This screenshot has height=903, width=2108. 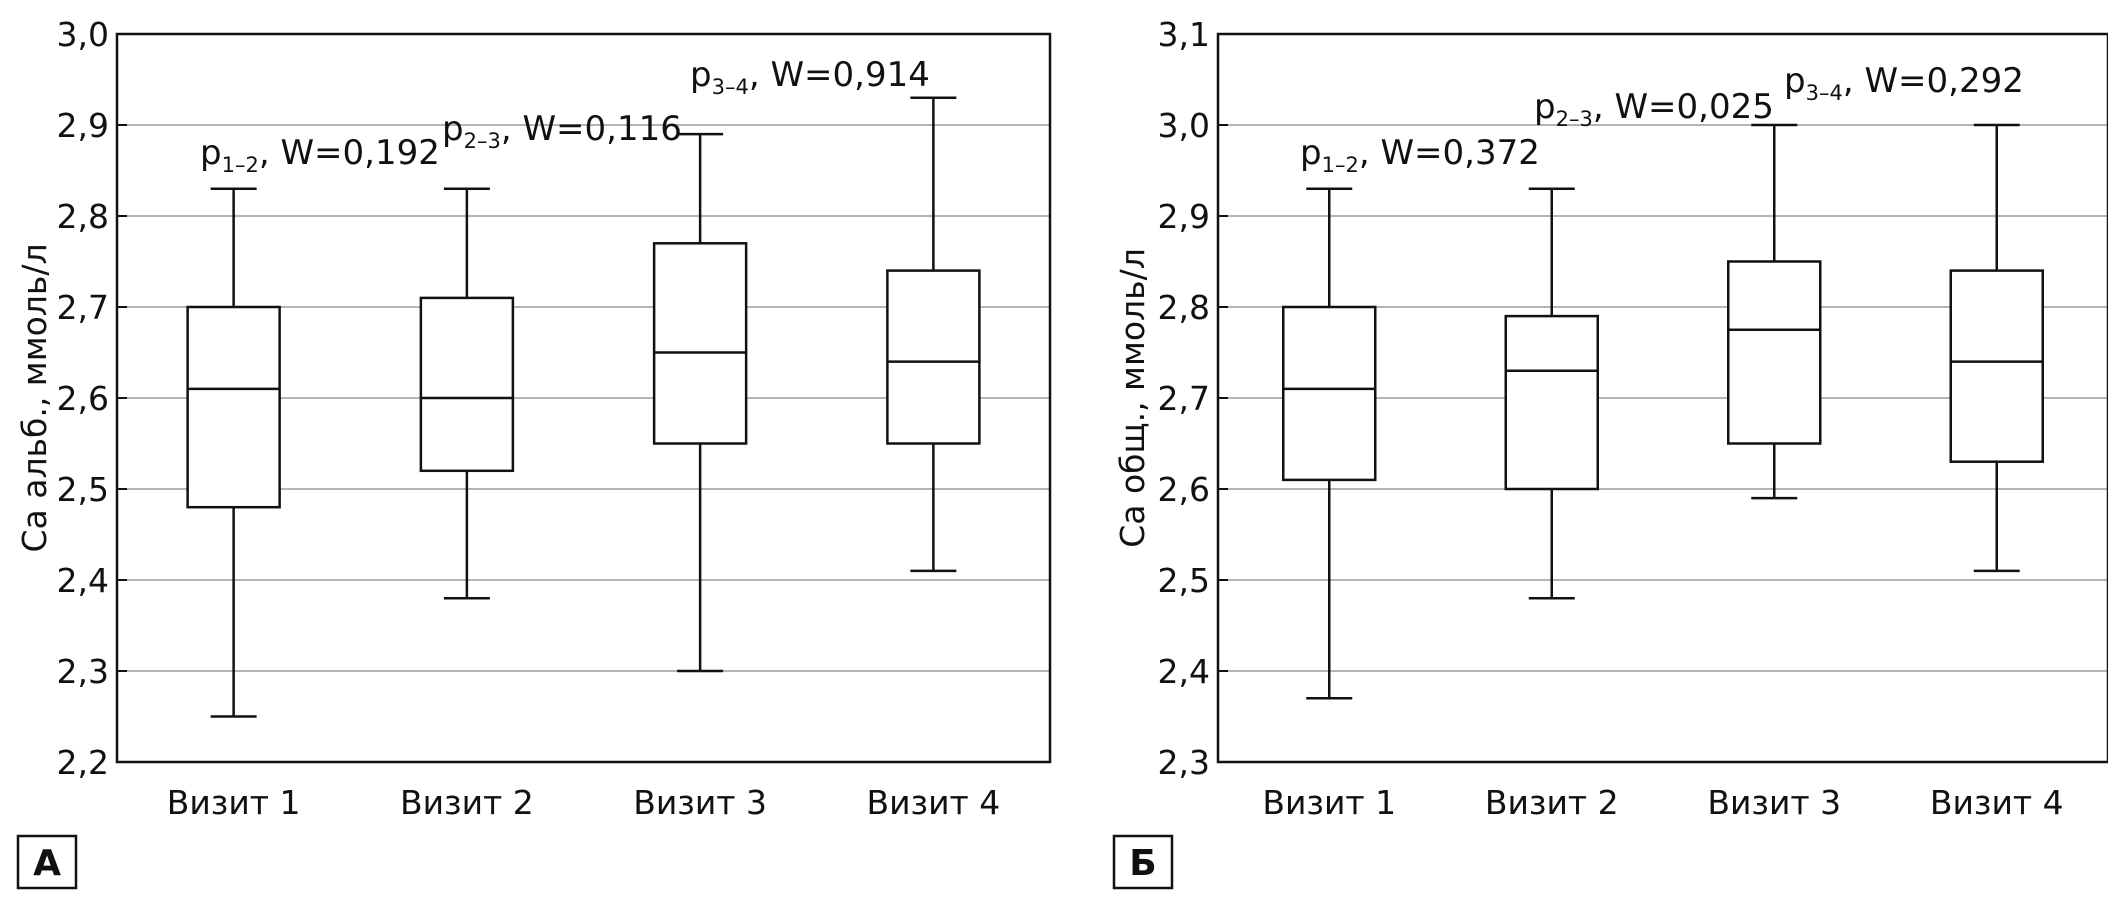 What do you see at coordinates (1184, 34) in the screenshot?
I see `y-tick-label: 3,1` at bounding box center [1184, 34].